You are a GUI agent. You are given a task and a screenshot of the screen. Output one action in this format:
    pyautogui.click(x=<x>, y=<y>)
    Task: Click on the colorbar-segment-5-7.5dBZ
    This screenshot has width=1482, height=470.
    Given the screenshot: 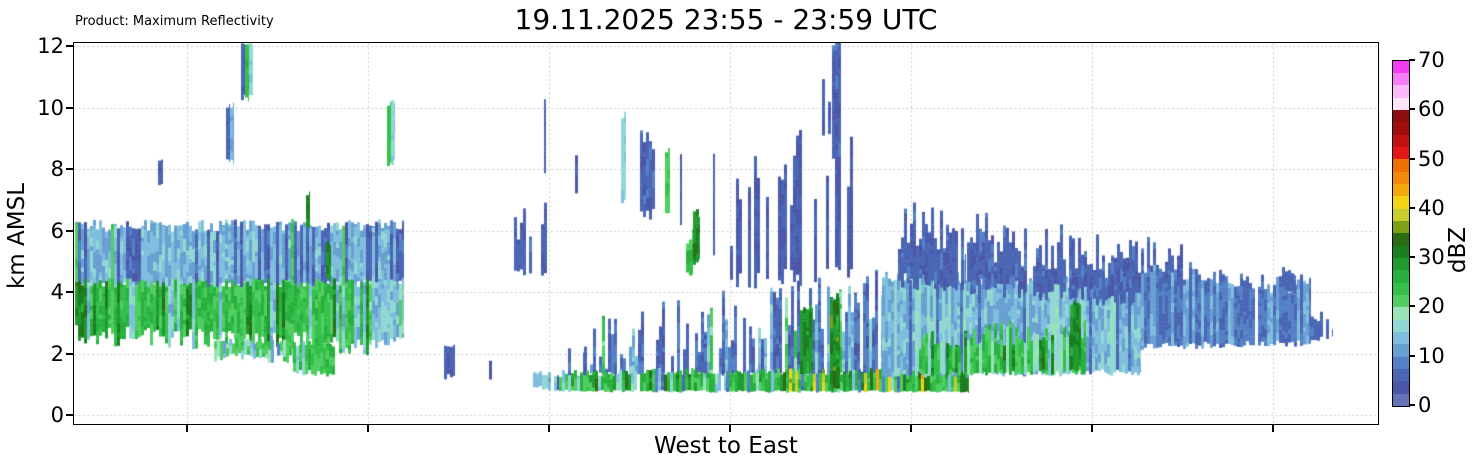 What is the action you would take?
    pyautogui.click(x=1401, y=375)
    